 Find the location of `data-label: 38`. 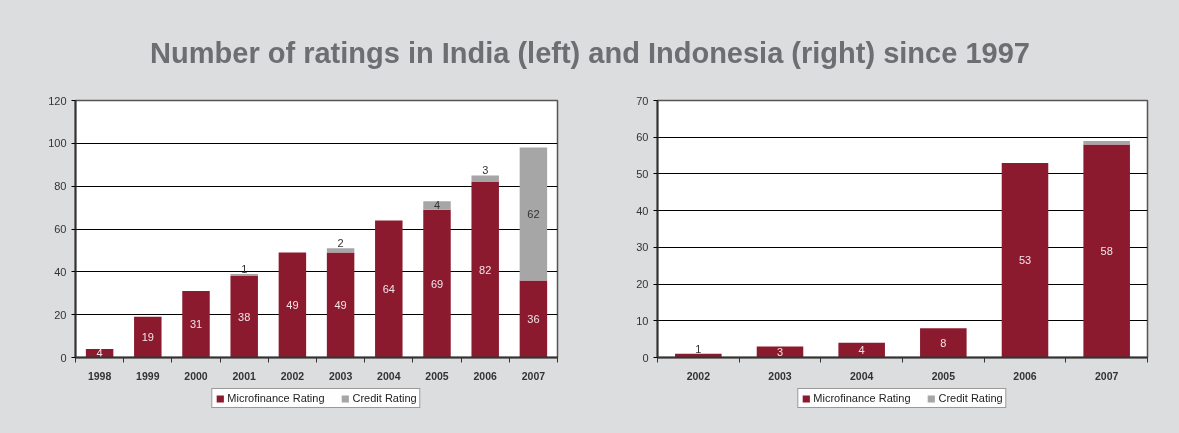

data-label: 38 is located at coordinates (244, 316).